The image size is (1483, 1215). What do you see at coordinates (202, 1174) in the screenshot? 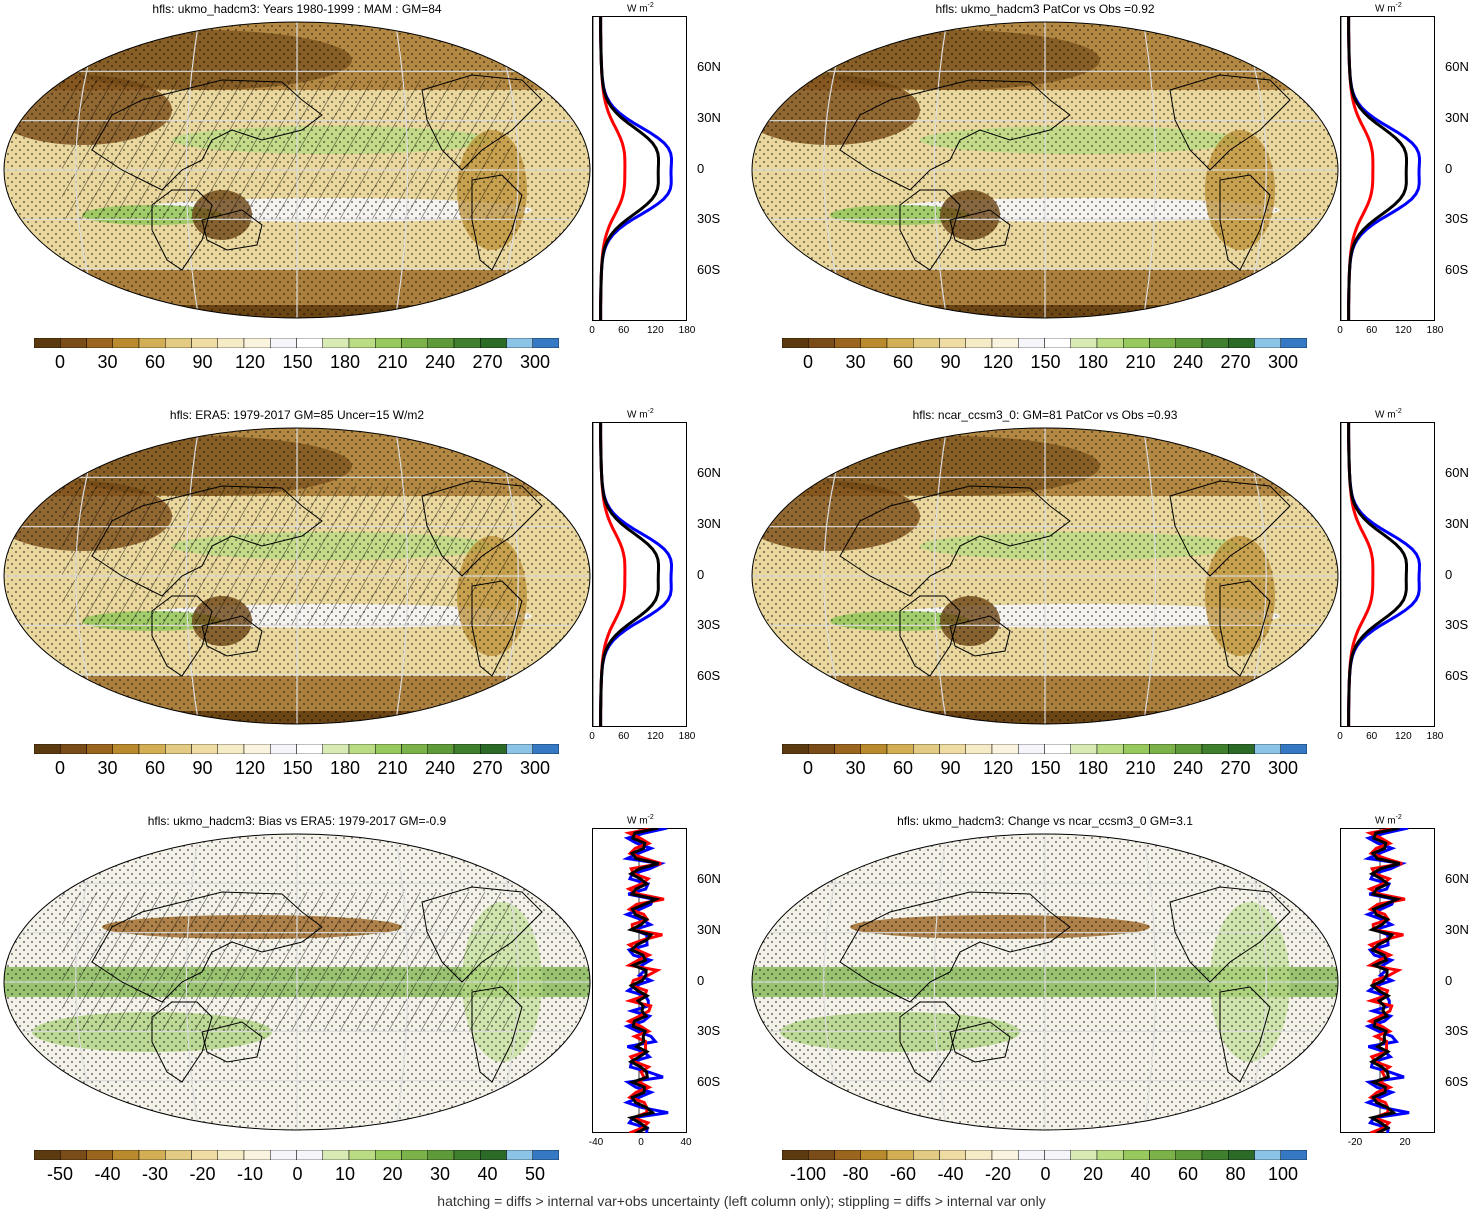
I see `colorbar-label: -20` at bounding box center [202, 1174].